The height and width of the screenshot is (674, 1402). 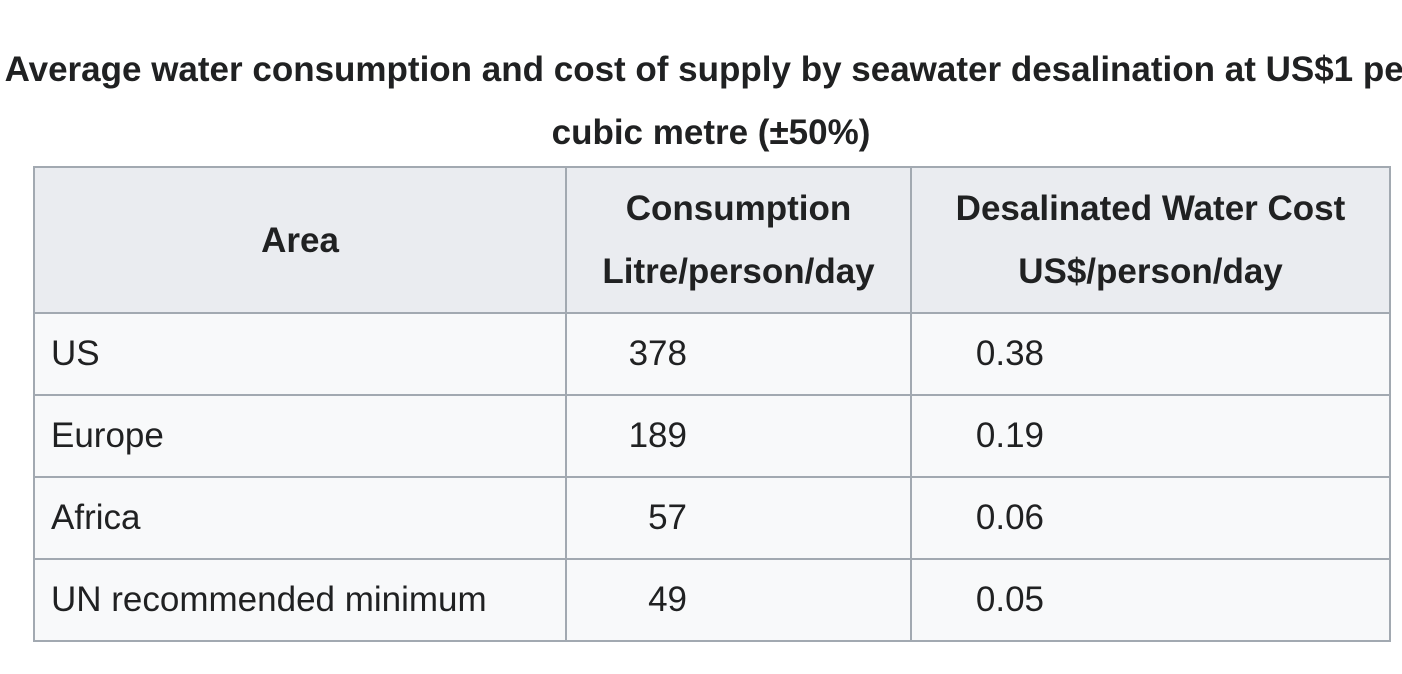 What do you see at coordinates (1150, 271) in the screenshot?
I see `header-cost-unit: US$/person/day` at bounding box center [1150, 271].